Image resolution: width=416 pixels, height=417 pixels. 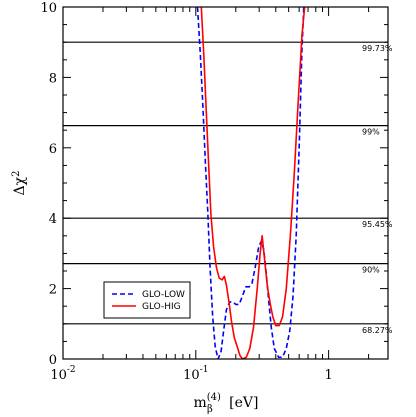 What do you see at coordinates (371, 270) in the screenshot?
I see `reference-line-label: 90%` at bounding box center [371, 270].